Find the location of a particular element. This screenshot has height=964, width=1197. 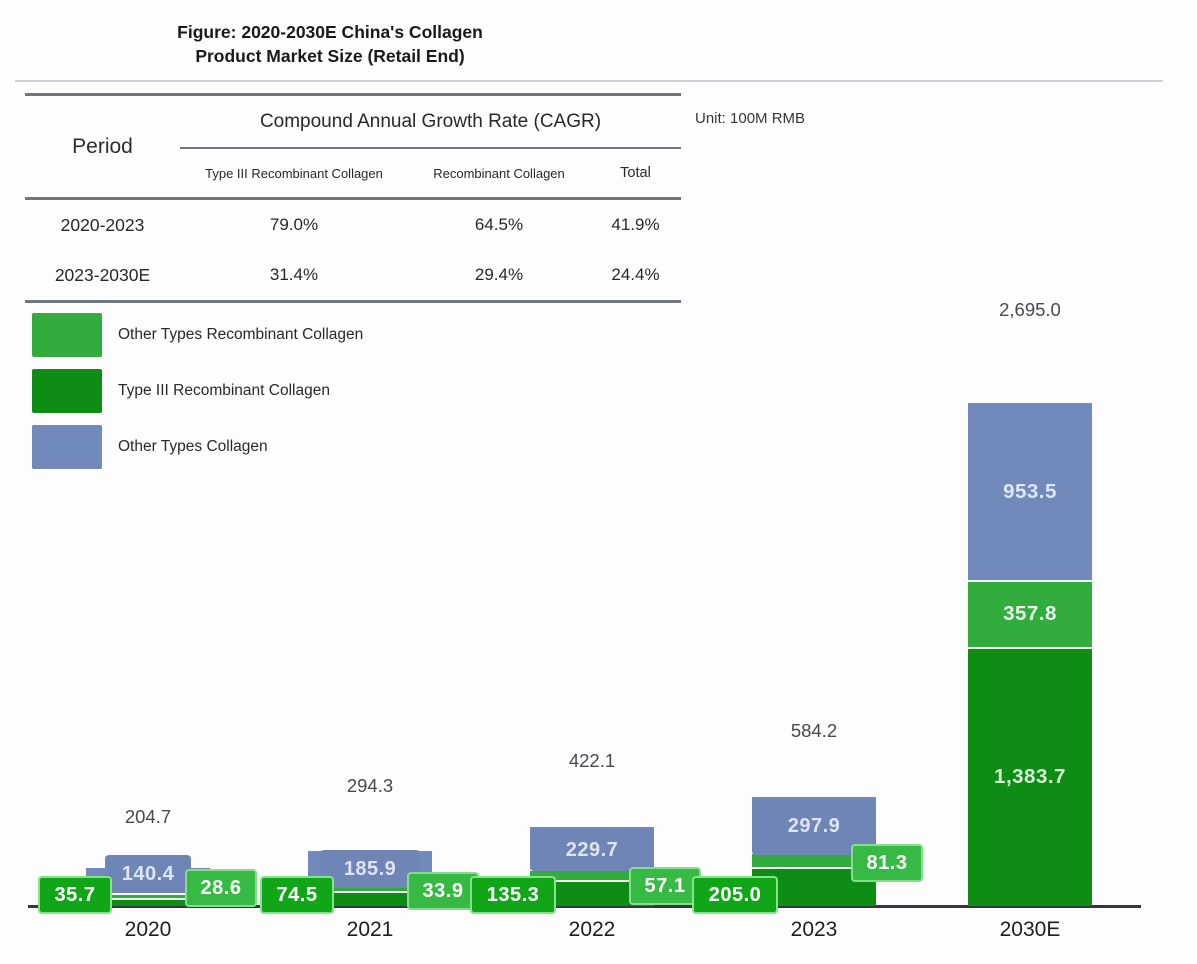

value-label-2020-other-types-collagen: 140.4 is located at coordinates (148, 874).